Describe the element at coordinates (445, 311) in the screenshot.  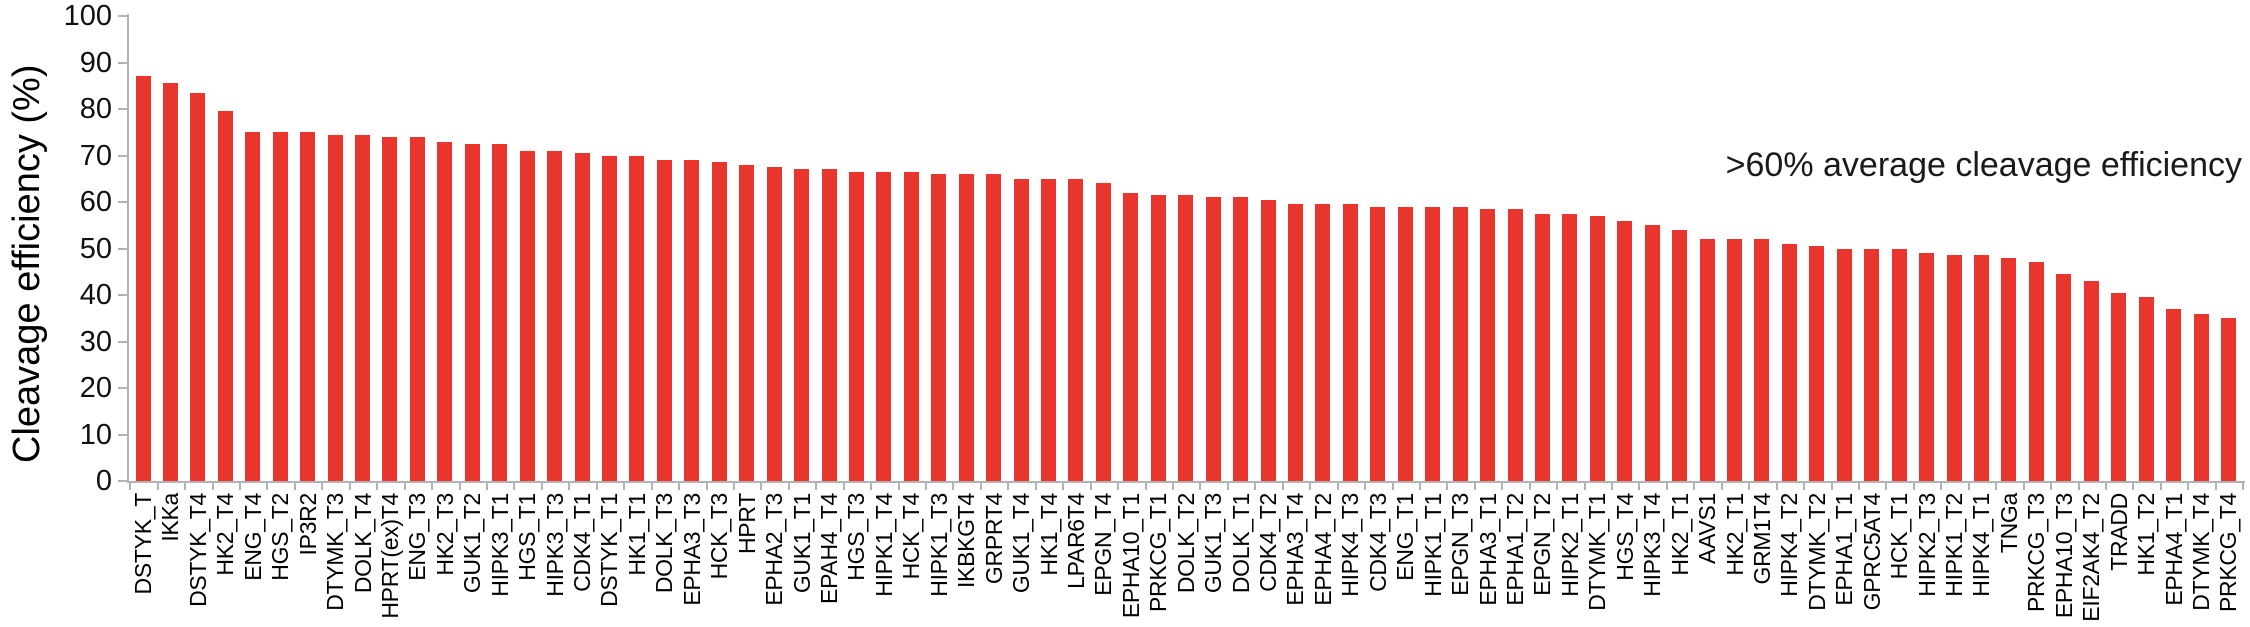
I see `bar-HK2_T3` at that location.